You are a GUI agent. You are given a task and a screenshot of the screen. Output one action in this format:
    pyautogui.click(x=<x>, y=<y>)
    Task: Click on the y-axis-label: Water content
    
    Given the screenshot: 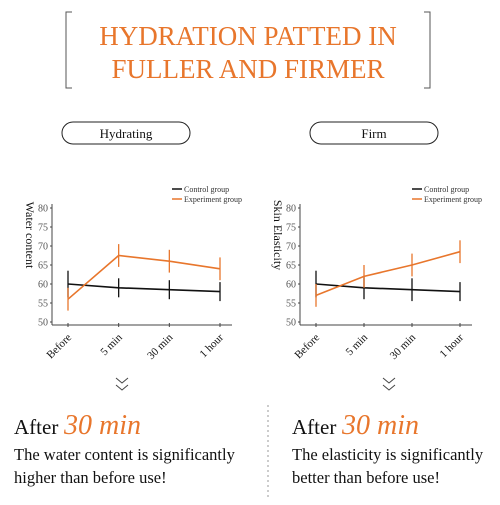 What is the action you would take?
    pyautogui.click(x=30, y=235)
    